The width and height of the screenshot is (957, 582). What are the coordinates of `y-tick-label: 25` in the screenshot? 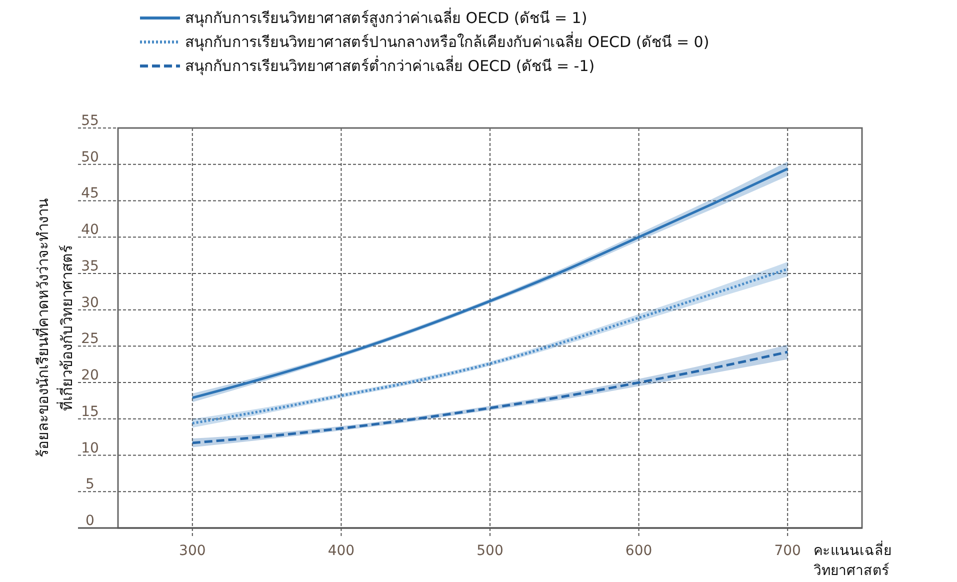 It's located at (90, 339).